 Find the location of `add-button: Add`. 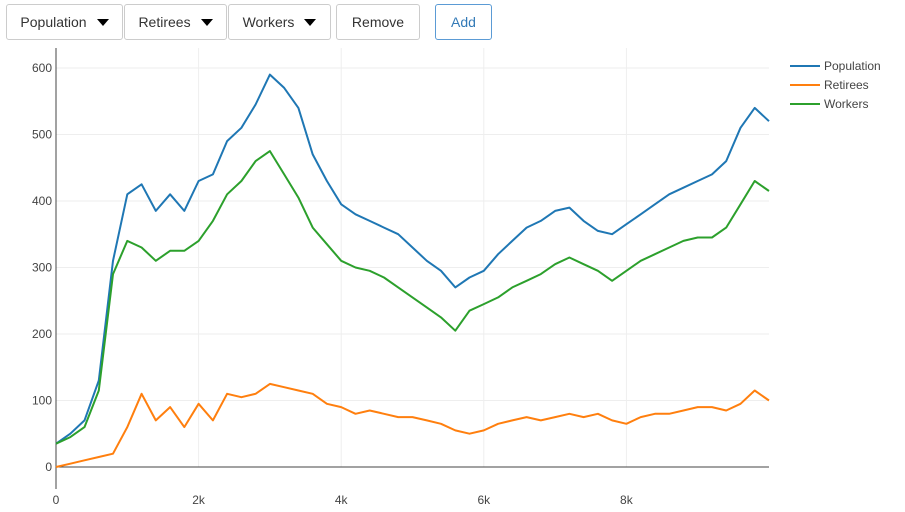

add-button: Add is located at coordinates (463, 22).